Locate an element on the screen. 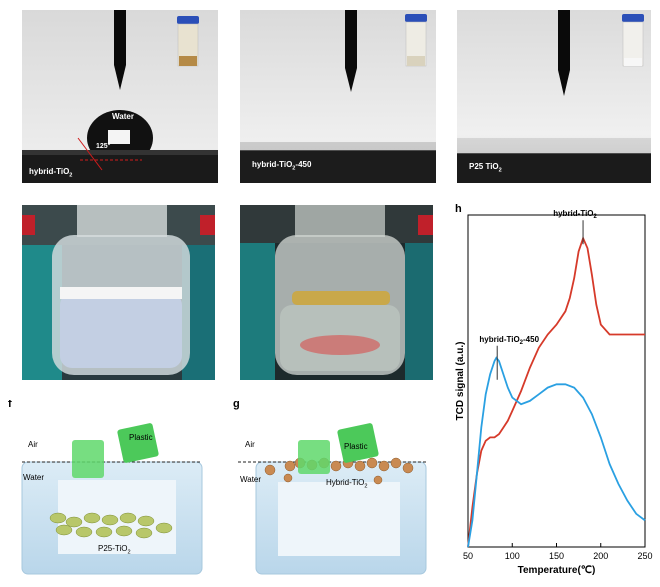  x-tick-label: 100 is located at coordinates (512, 556).